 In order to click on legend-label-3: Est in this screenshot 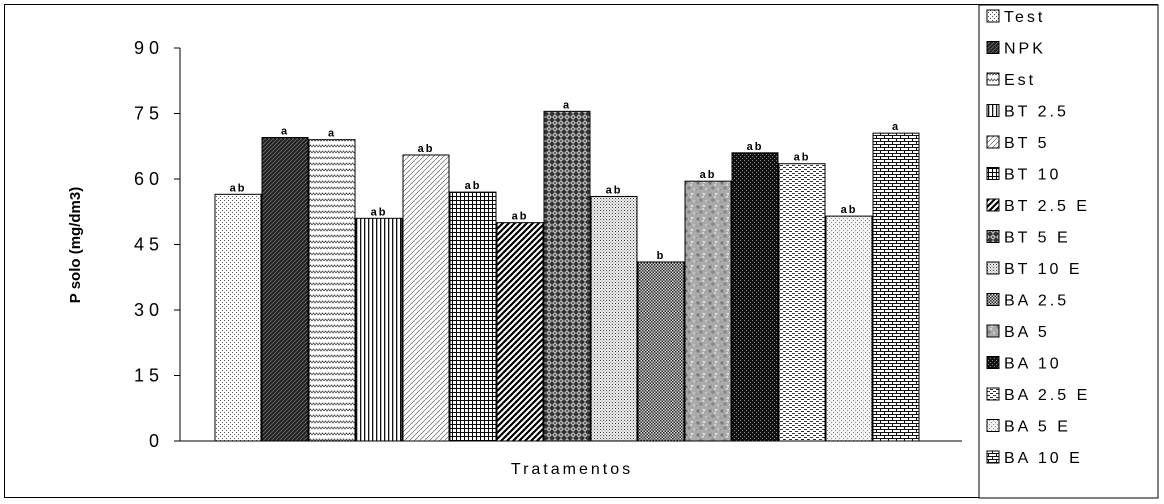, I will do `click(1020, 80)`.